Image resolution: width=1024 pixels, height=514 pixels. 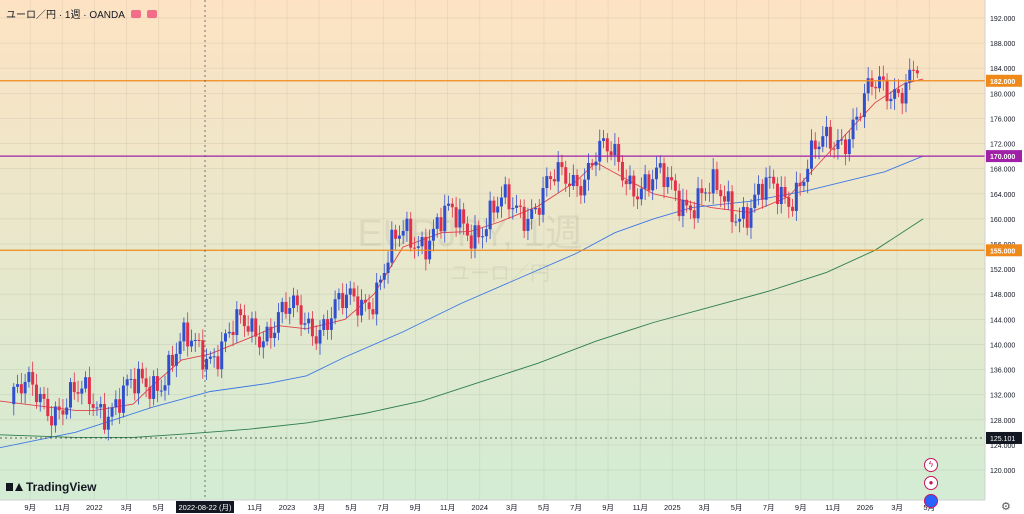 I want to click on tradingview-logo: TradingView, so click(x=51, y=487).